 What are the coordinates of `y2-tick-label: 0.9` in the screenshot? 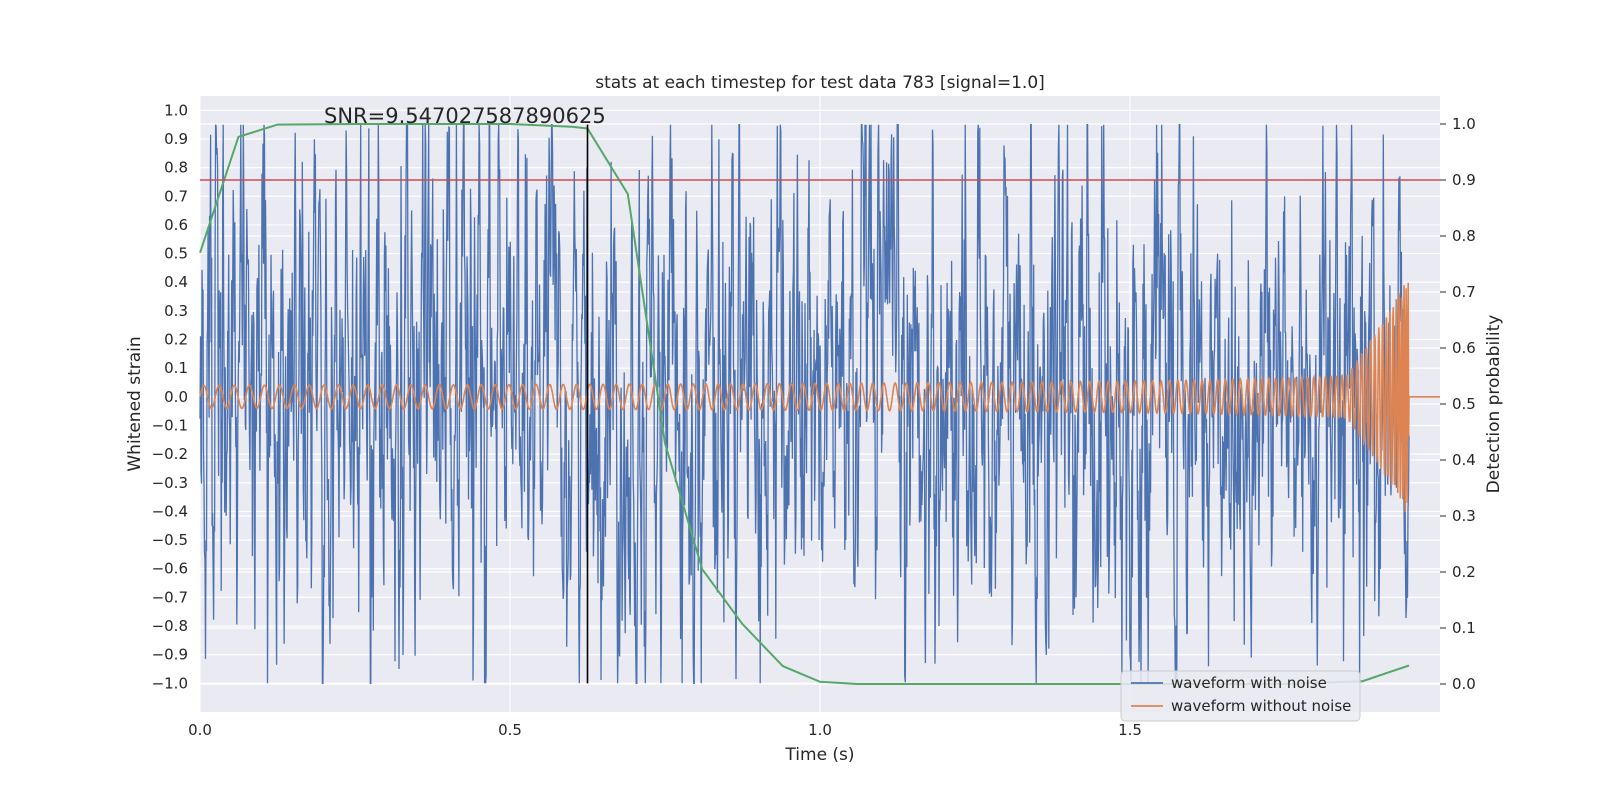 It's located at (1464, 180).